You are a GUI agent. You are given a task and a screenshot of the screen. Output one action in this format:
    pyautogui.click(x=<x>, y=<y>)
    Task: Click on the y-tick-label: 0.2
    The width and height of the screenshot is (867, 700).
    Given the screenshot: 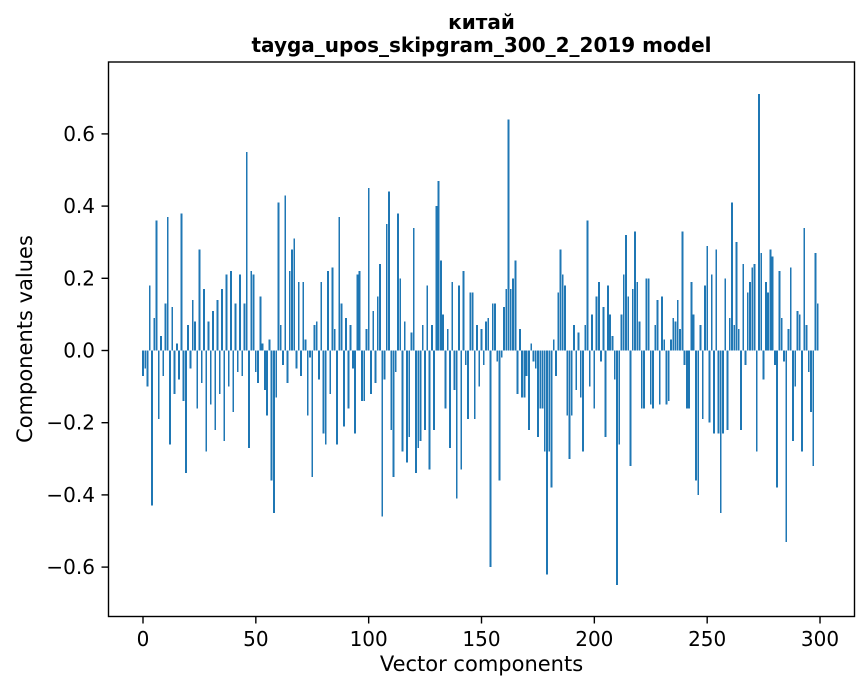 What is the action you would take?
    pyautogui.click(x=79, y=278)
    